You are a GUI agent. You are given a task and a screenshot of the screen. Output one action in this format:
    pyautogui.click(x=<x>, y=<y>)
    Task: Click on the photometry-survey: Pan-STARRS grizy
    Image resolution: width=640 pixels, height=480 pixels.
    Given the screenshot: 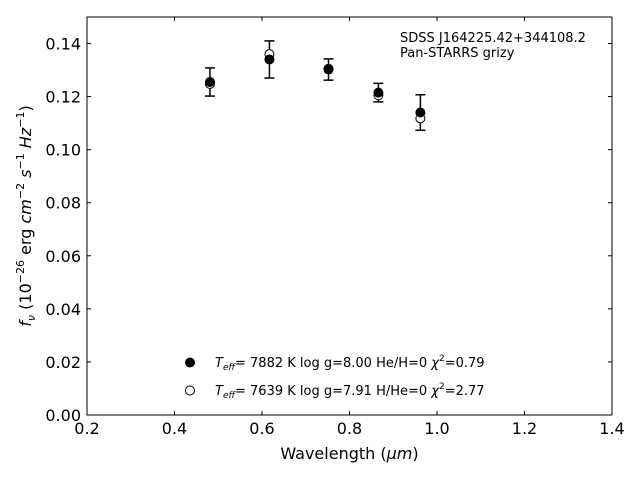 What is the action you would take?
    pyautogui.click(x=457, y=53)
    